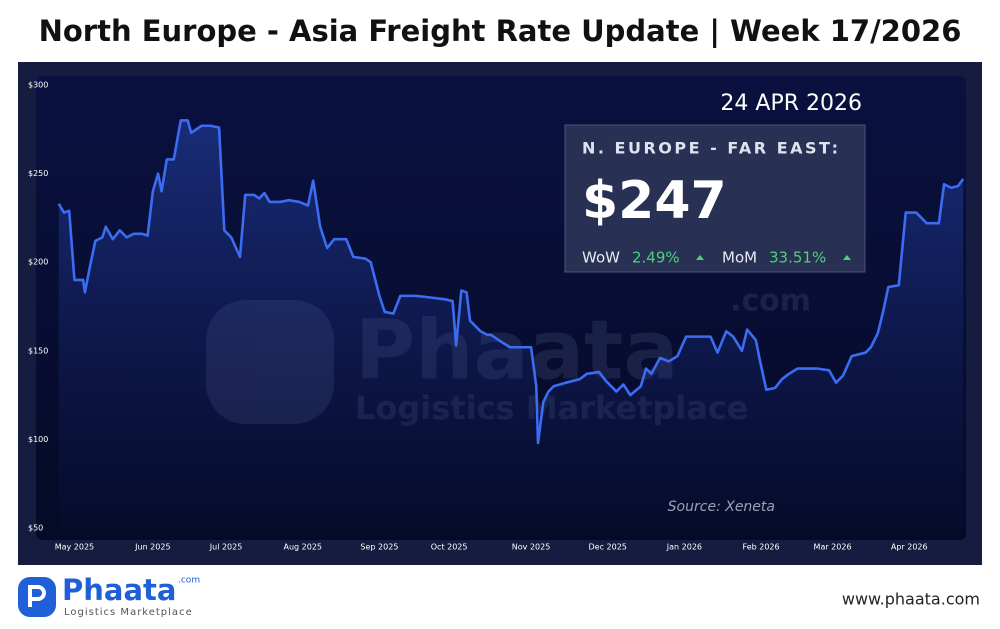  What do you see at coordinates (608, 547) in the screenshot?
I see `x-tick-label: Dec 2025` at bounding box center [608, 547].